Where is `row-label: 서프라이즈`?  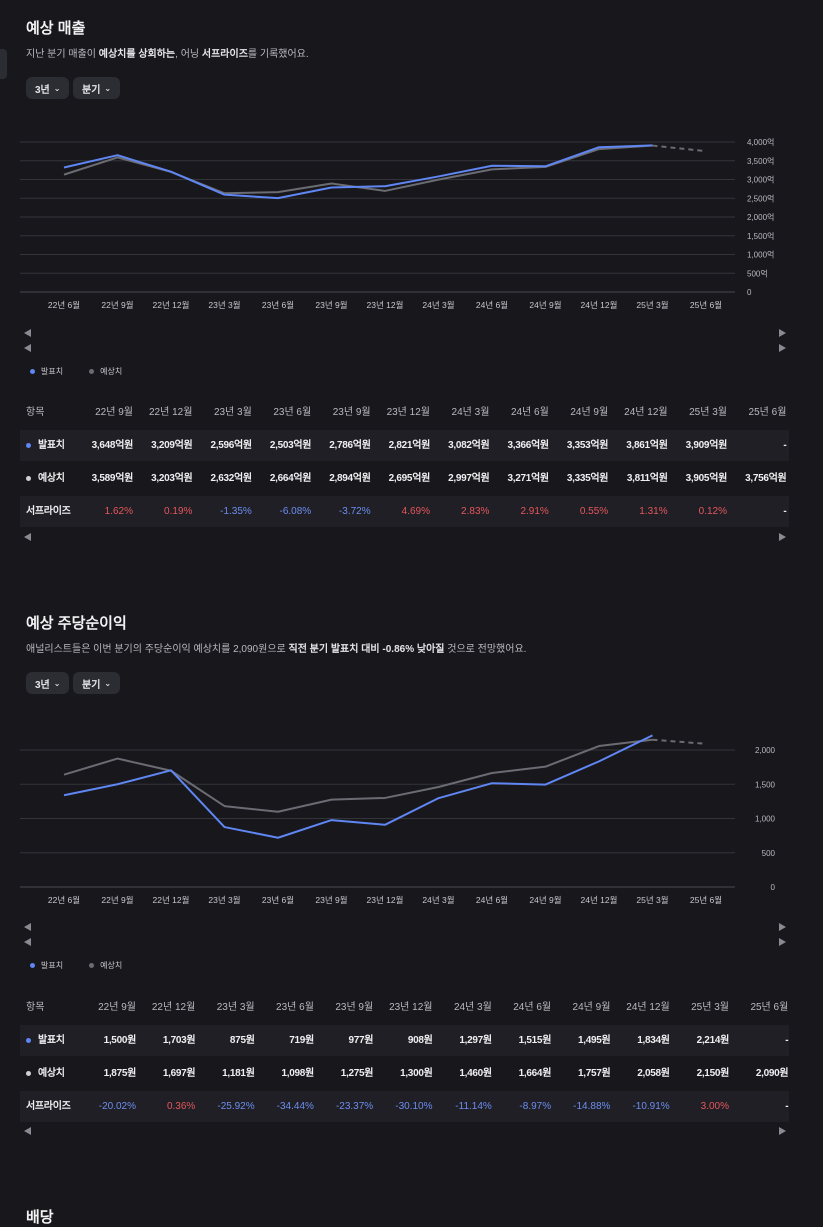 row-label: 서프라이즈 is located at coordinates (48, 1106).